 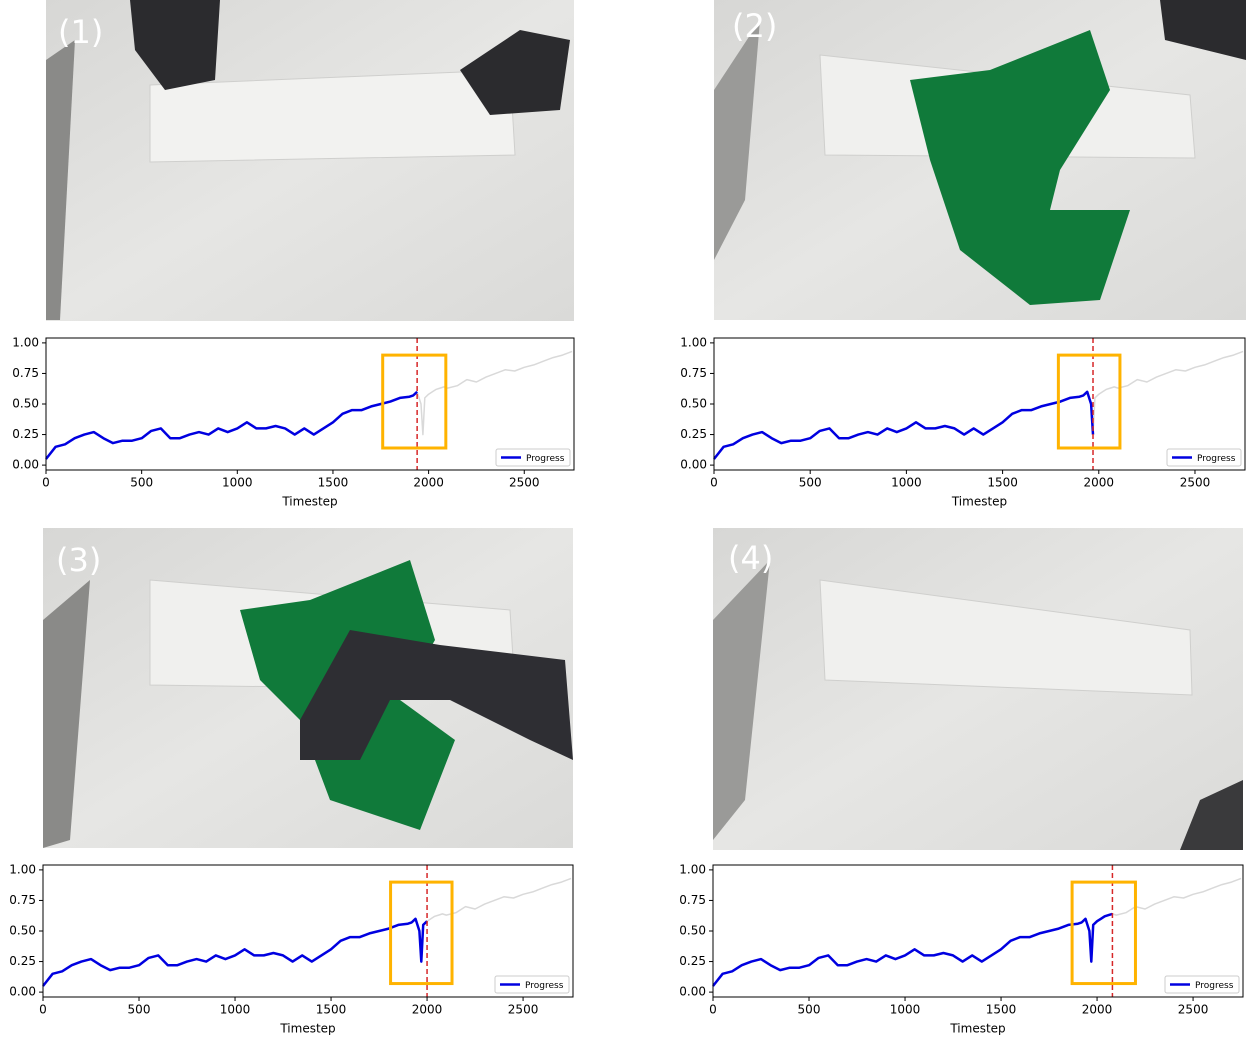 What do you see at coordinates (750, 558) in the screenshot?
I see `panel-label: (4)` at bounding box center [750, 558].